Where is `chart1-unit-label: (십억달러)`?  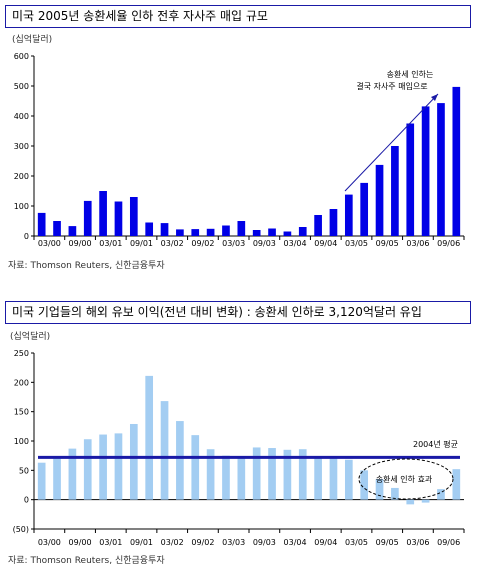
chart1-unit-label: (십억달러) is located at coordinates (32, 40).